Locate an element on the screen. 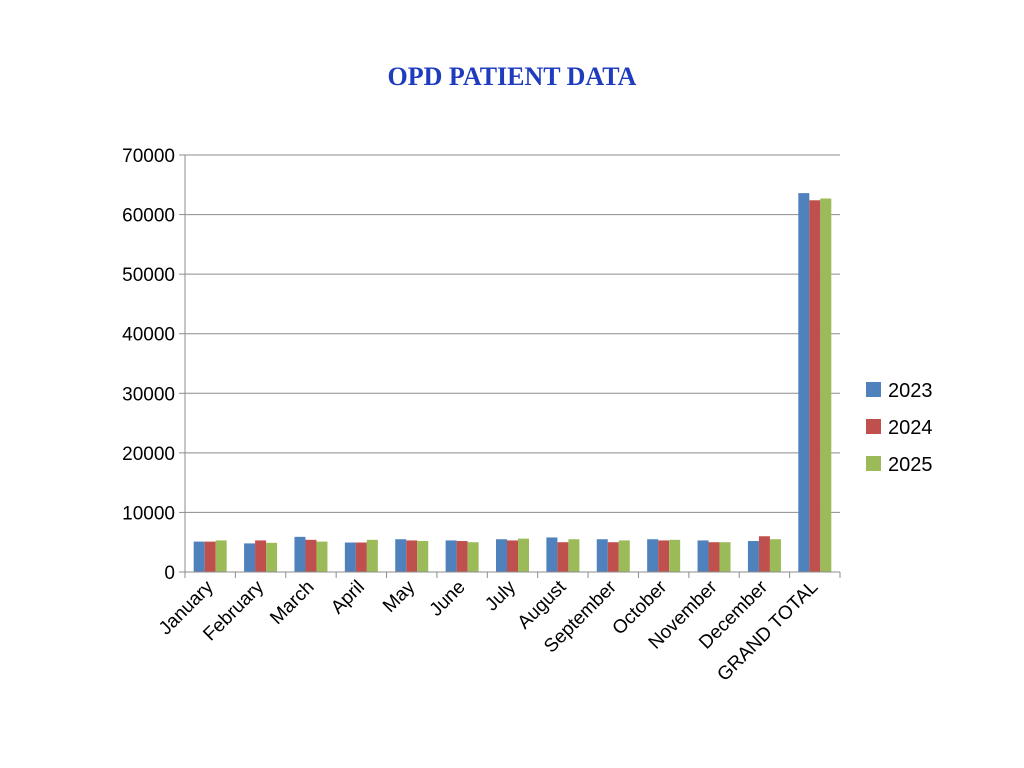 The image size is (1024, 768). x-tick-label: May is located at coordinates (399, 596).